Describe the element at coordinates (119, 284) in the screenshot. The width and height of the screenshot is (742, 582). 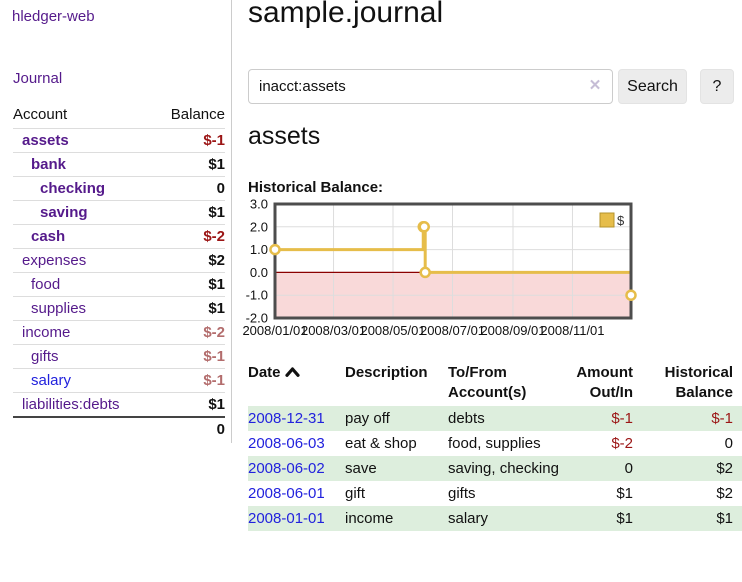
I see `account-row: food $1` at that location.